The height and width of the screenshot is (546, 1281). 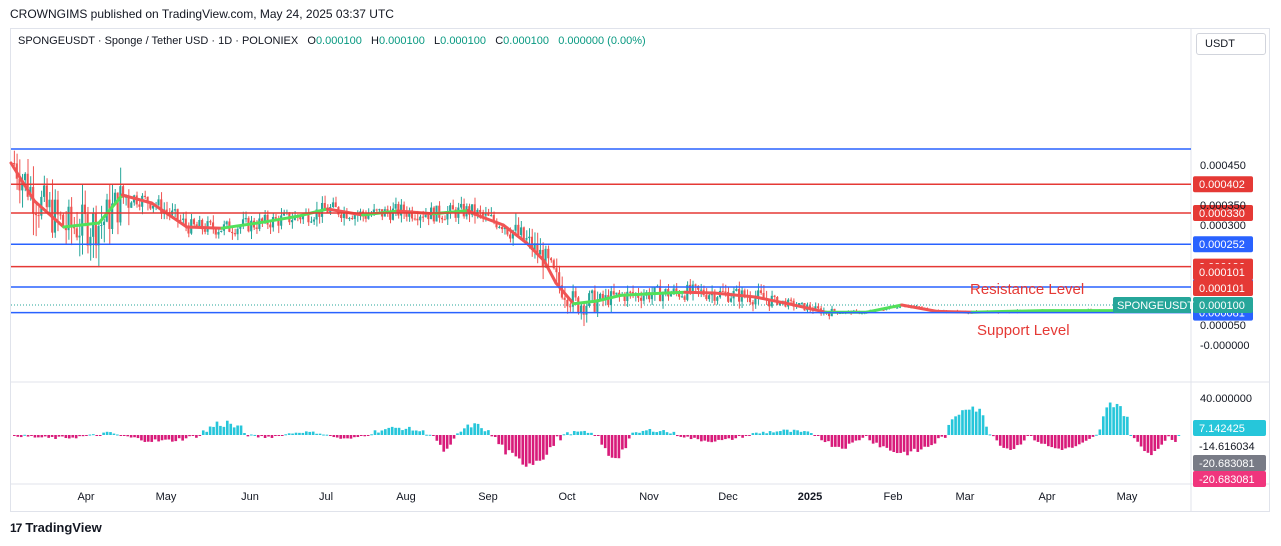 What do you see at coordinates (1223, 213) in the screenshot?
I see `level-price-badge` at bounding box center [1223, 213].